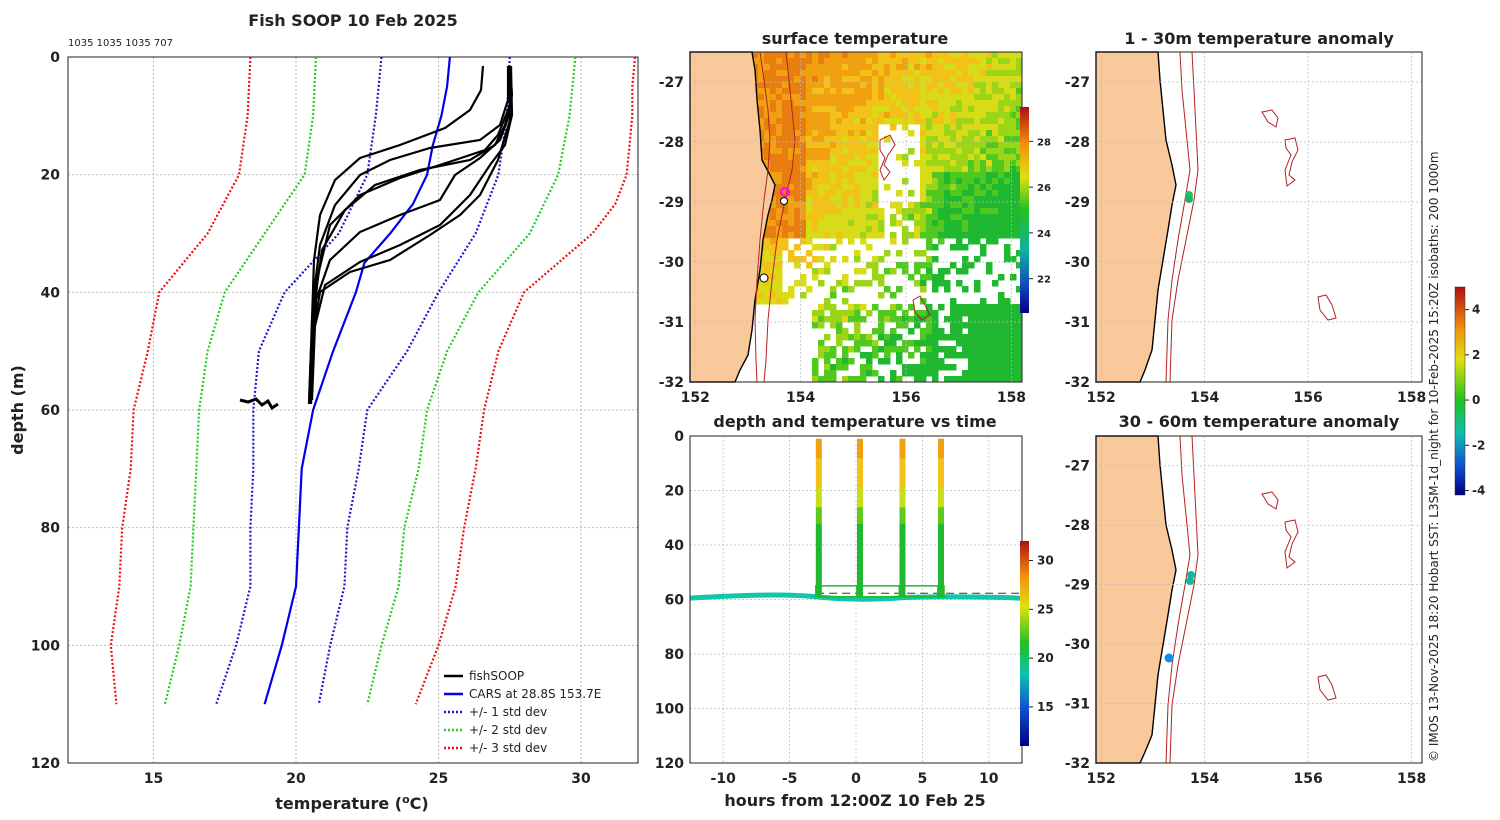 The height and width of the screenshot is (820, 1500). What do you see at coordinates (17, 410) in the screenshot?
I see `profile-ylabel: depth (m)` at bounding box center [17, 410].